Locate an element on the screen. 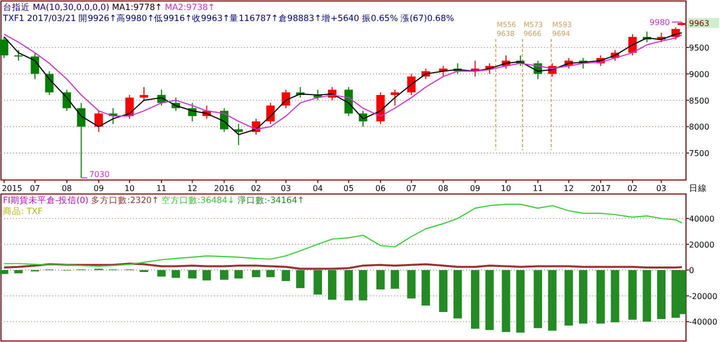  text: MA2:9738↑ is located at coordinates (190, 8).